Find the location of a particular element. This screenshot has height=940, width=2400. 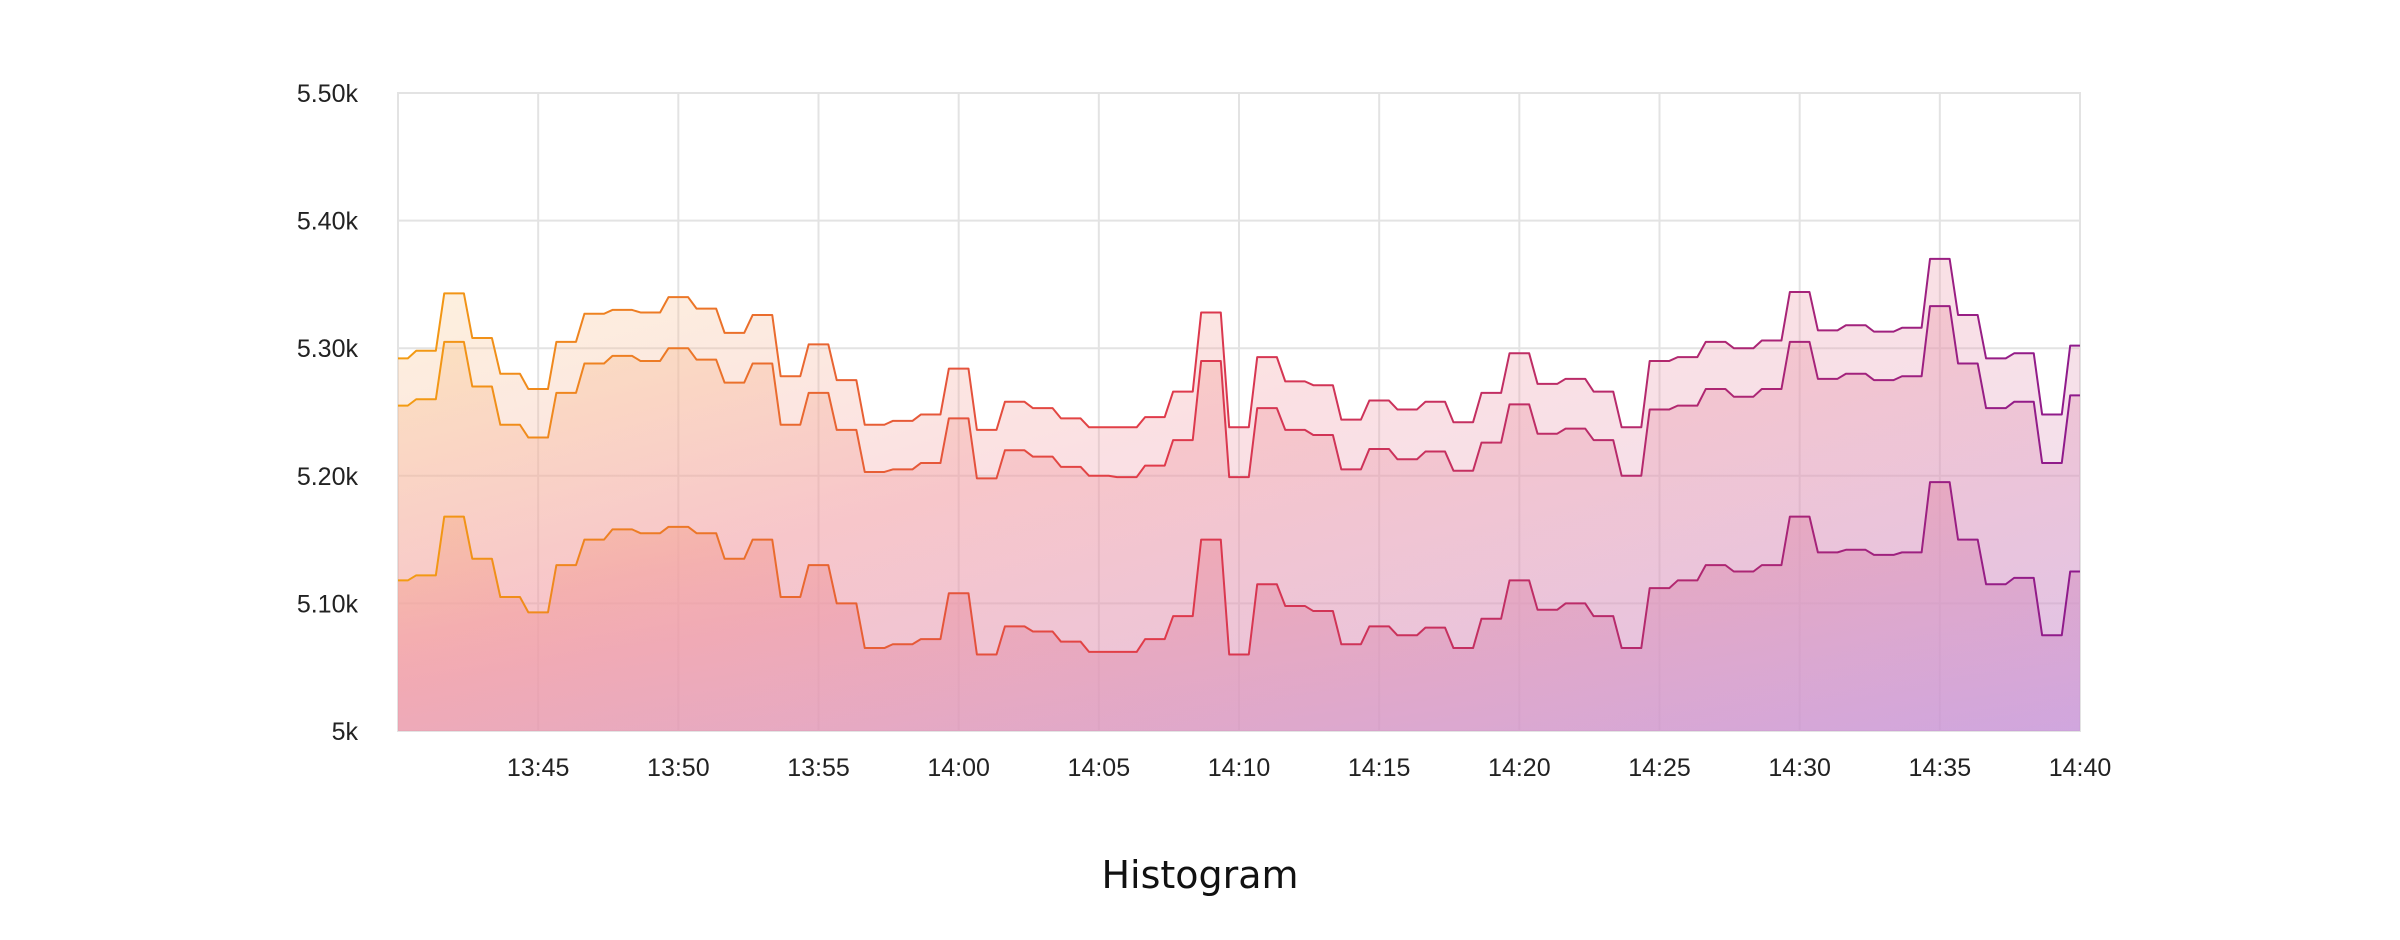

y-tick-label: 5.30k is located at coordinates (328, 349).